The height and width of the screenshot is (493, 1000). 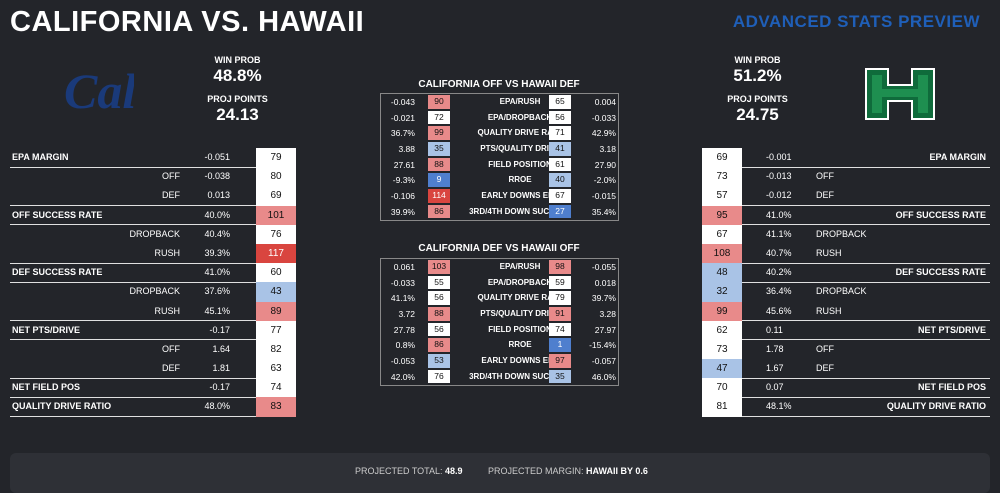 What do you see at coordinates (722, 369) in the screenshot?
I see `stat-rank: 47` at bounding box center [722, 369].